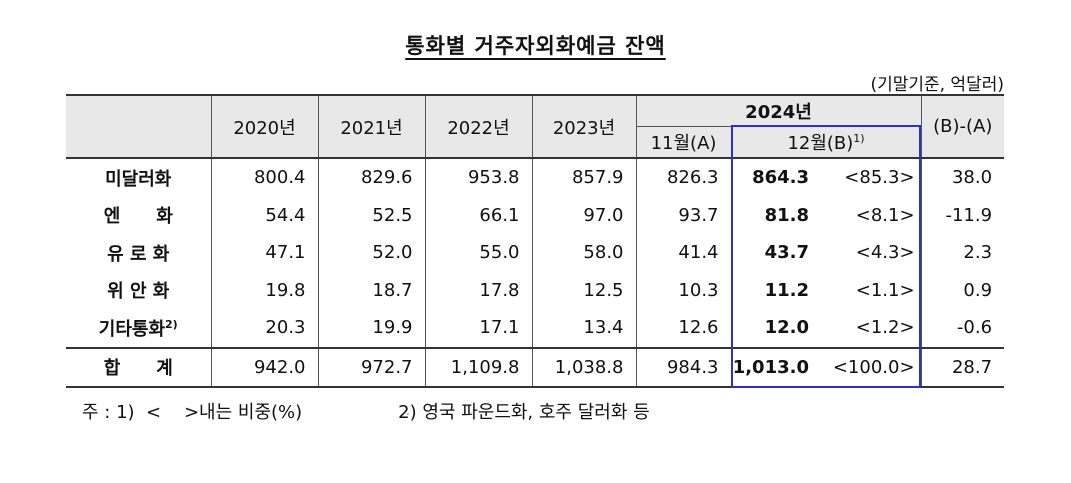  I want to click on cell-nov: 10.3, so click(683, 290).